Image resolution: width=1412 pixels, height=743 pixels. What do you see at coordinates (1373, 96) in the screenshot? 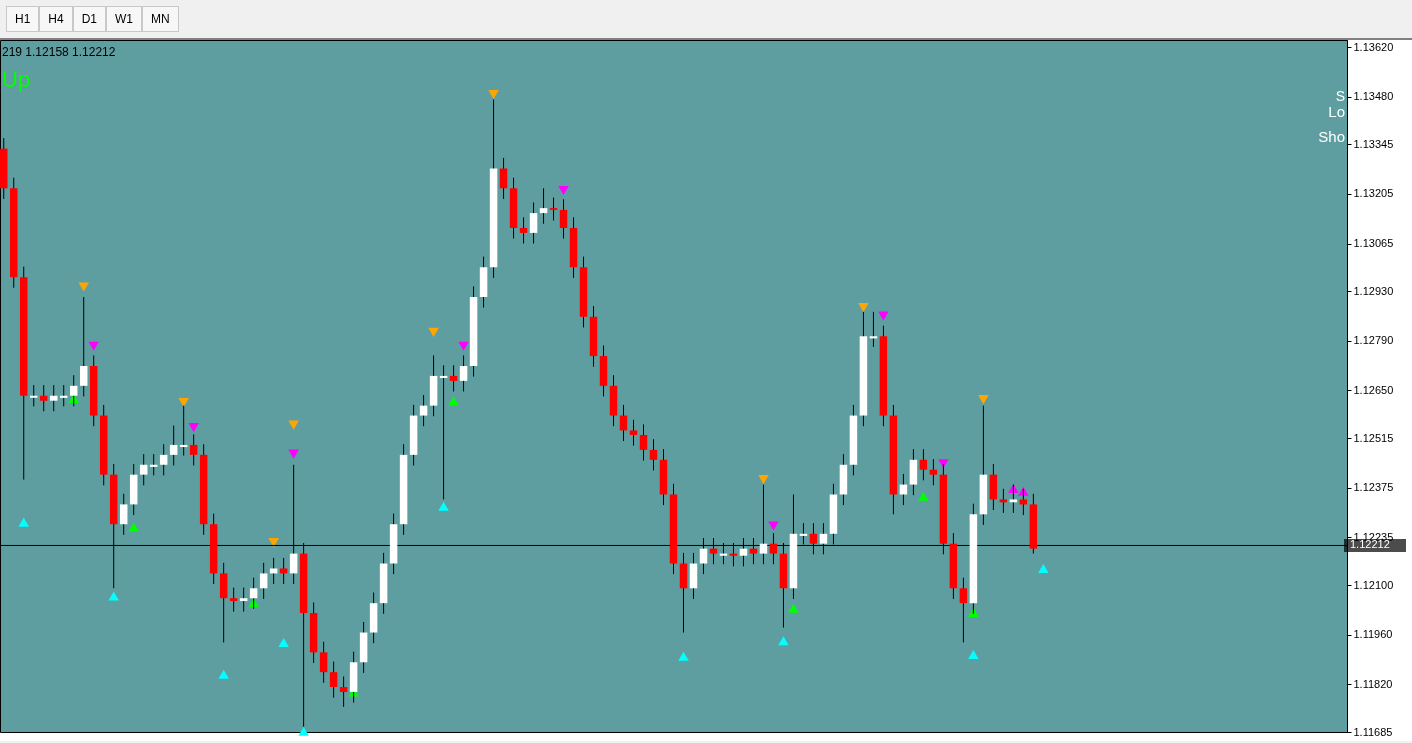
I see `y-tick-label: 1.13480` at bounding box center [1373, 96].